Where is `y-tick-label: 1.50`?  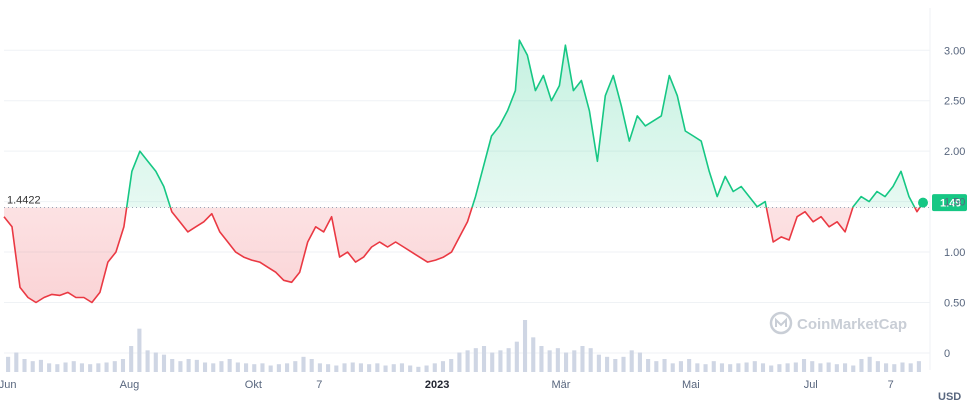 y-tick-label: 1.50 is located at coordinates (954, 203).